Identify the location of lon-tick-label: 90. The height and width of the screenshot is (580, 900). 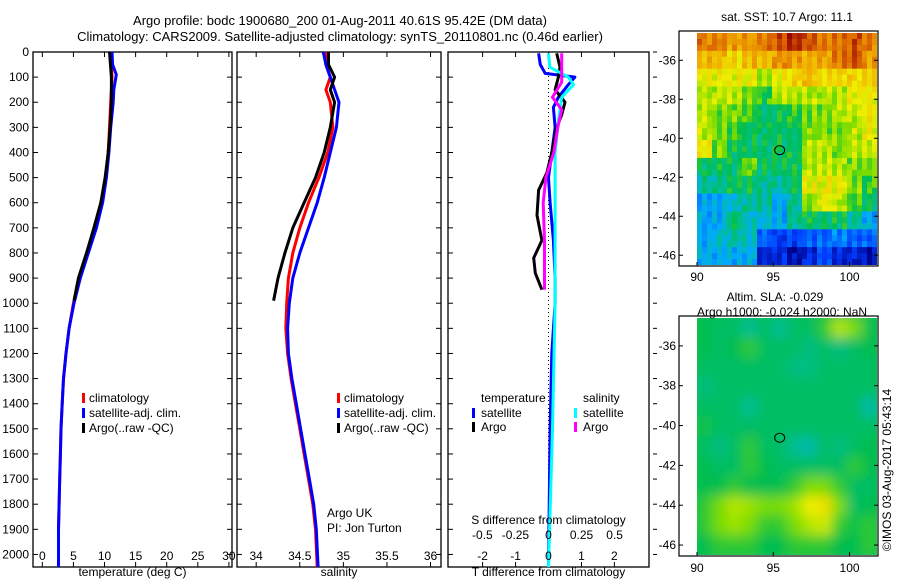
(697, 277).